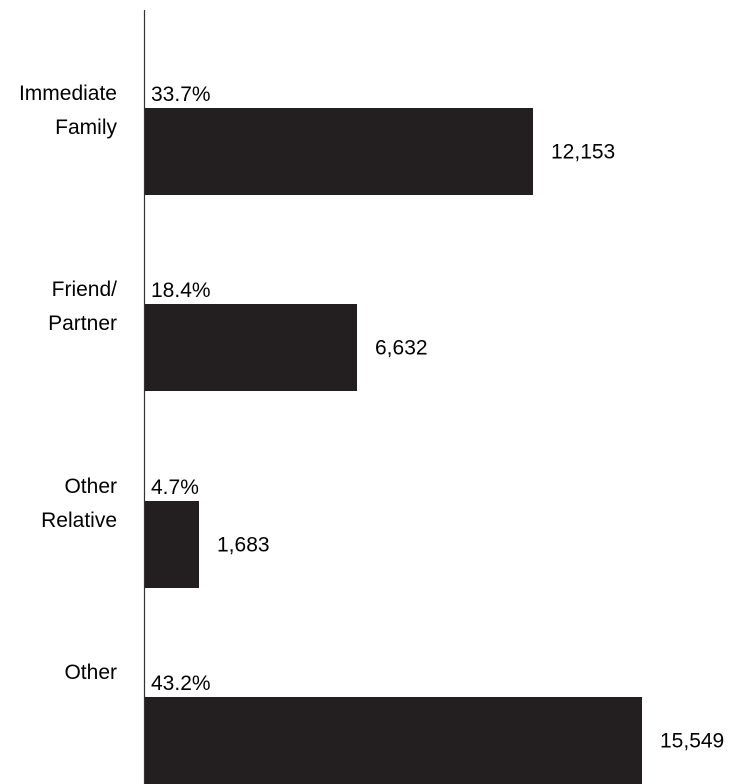 The image size is (735, 784). What do you see at coordinates (583, 152) in the screenshot?
I see `value-label-0: 12,153` at bounding box center [583, 152].